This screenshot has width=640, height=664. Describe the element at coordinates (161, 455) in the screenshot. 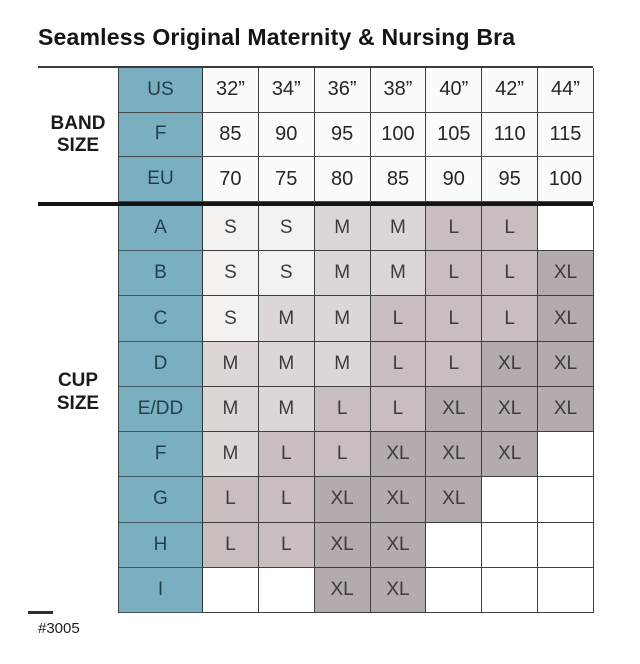

I see `cup-row-header-cell: F` at that location.